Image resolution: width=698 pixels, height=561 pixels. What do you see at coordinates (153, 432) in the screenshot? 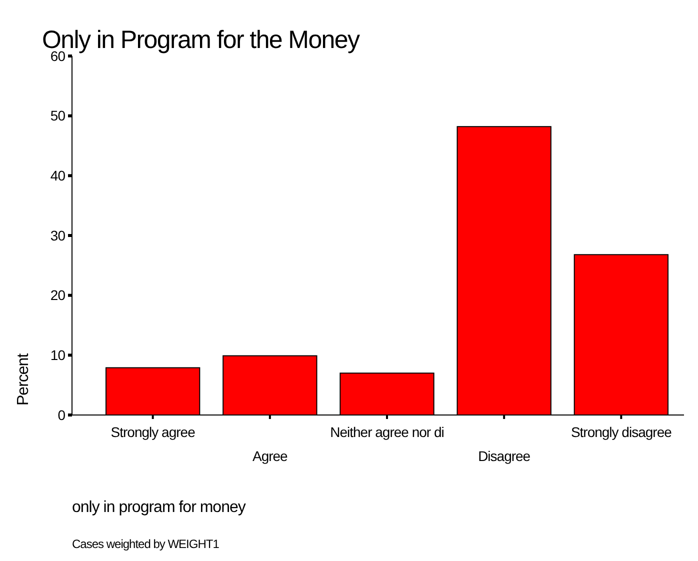
I see `x-tick-label: Strongly agree` at bounding box center [153, 432].